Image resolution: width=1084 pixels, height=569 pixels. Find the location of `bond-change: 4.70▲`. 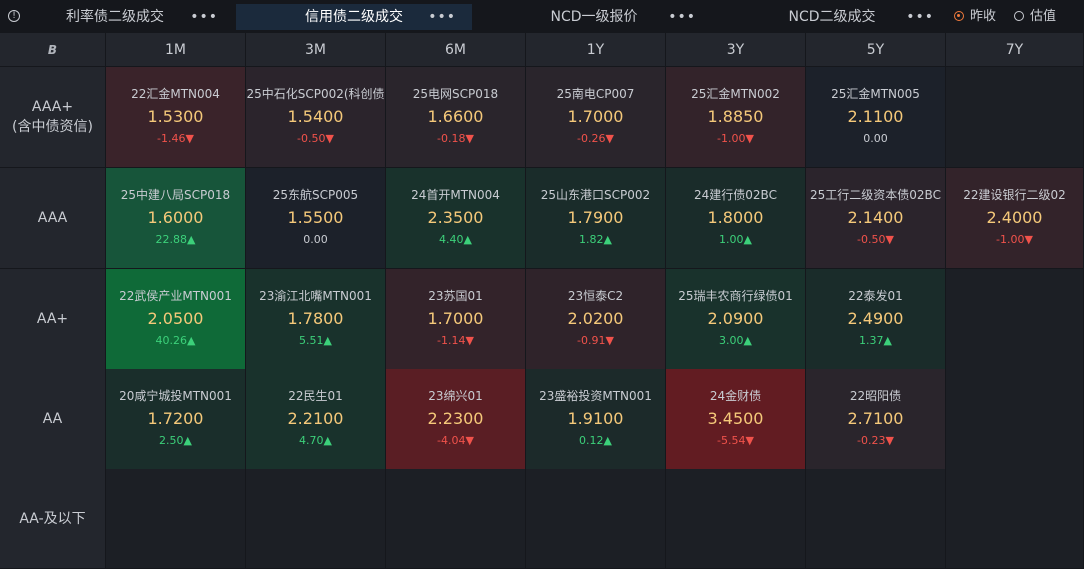

bond-change: 4.70▲ is located at coordinates (315, 440).